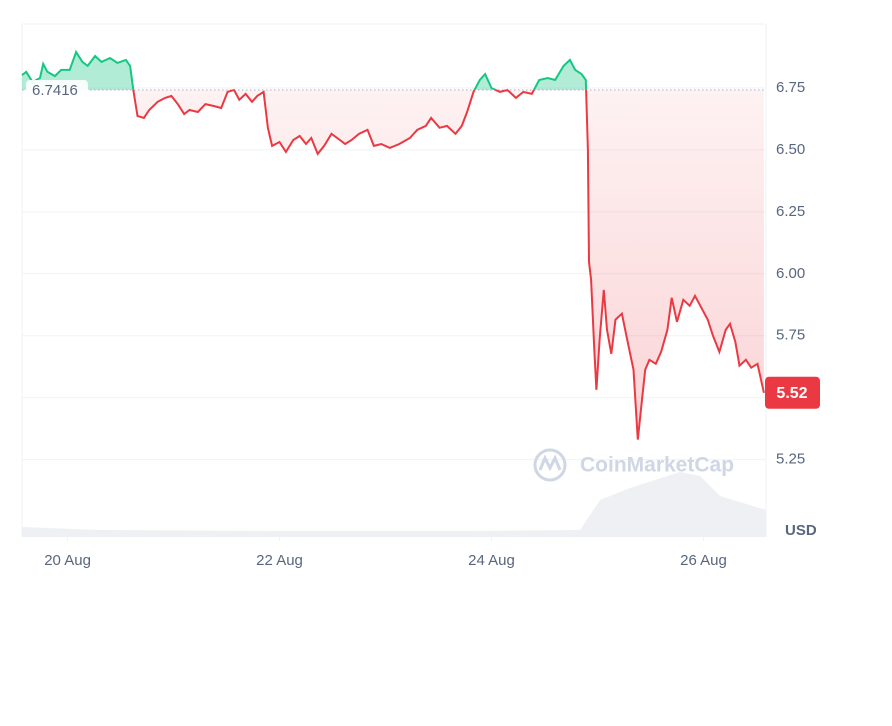  Describe the element at coordinates (67, 560) in the screenshot. I see `x-tick-label: 20 Aug` at that location.